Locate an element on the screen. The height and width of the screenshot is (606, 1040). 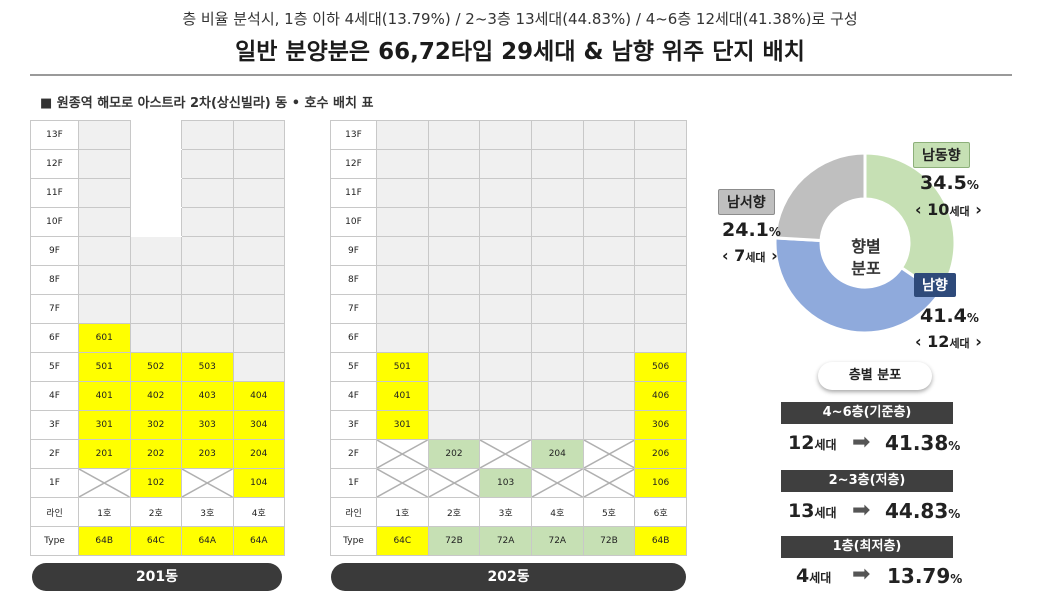
donut-center-title: 향별 분포 is located at coordinates (866, 258).